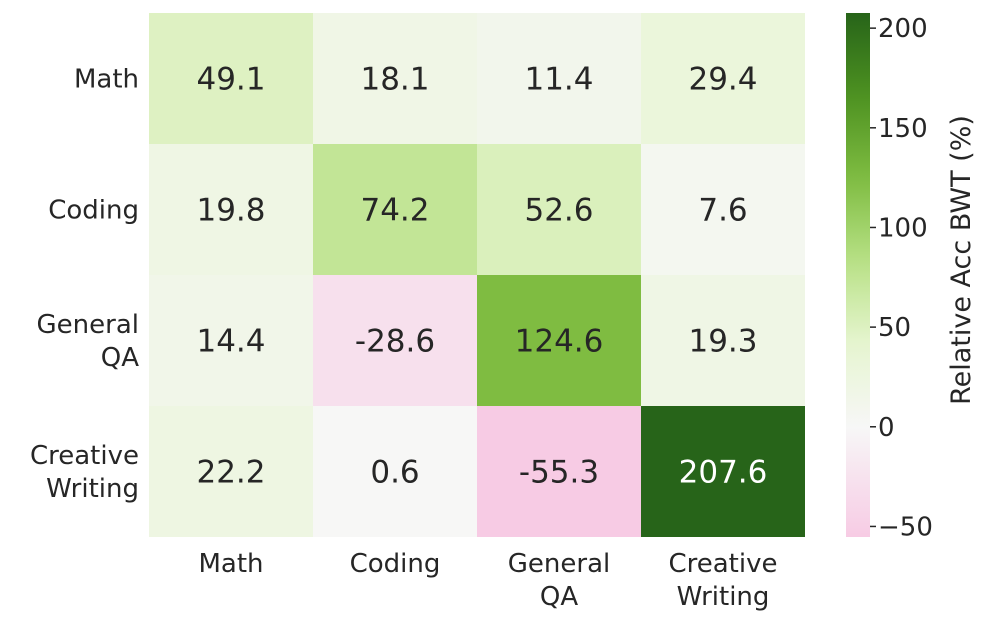 This screenshot has width=997, height=623. Describe the element at coordinates (903, 129) in the screenshot. I see `colorbar-tick-label: 150` at that location.